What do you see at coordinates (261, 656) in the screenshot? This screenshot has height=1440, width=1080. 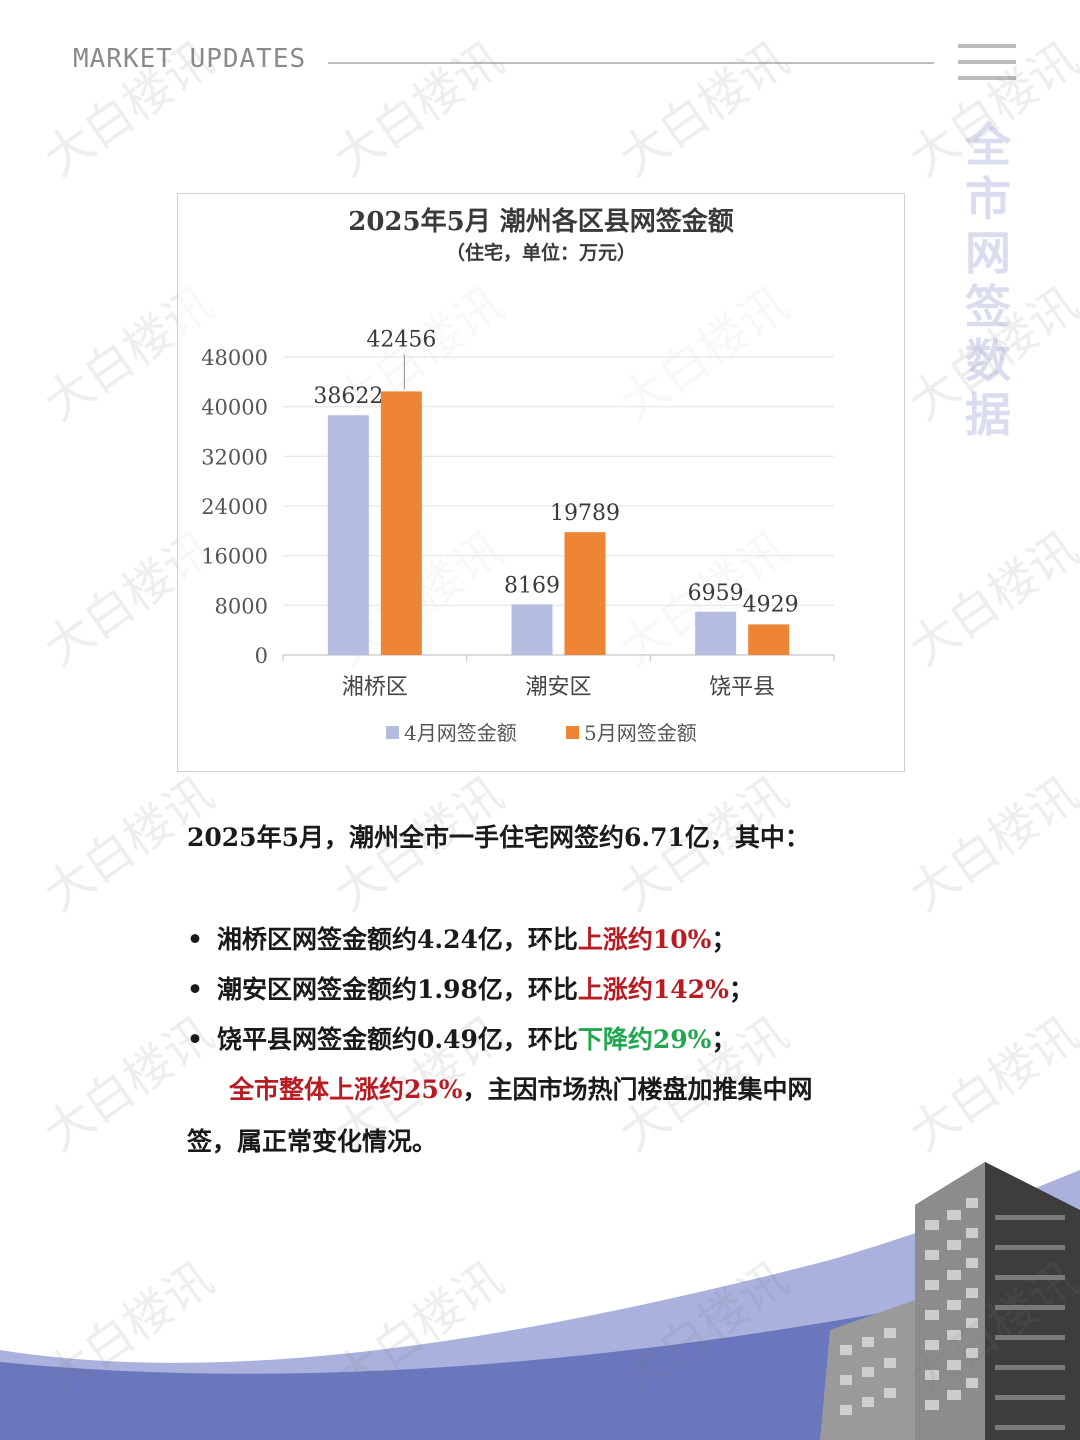 I see `y-tick-label: 0` at bounding box center [261, 656].